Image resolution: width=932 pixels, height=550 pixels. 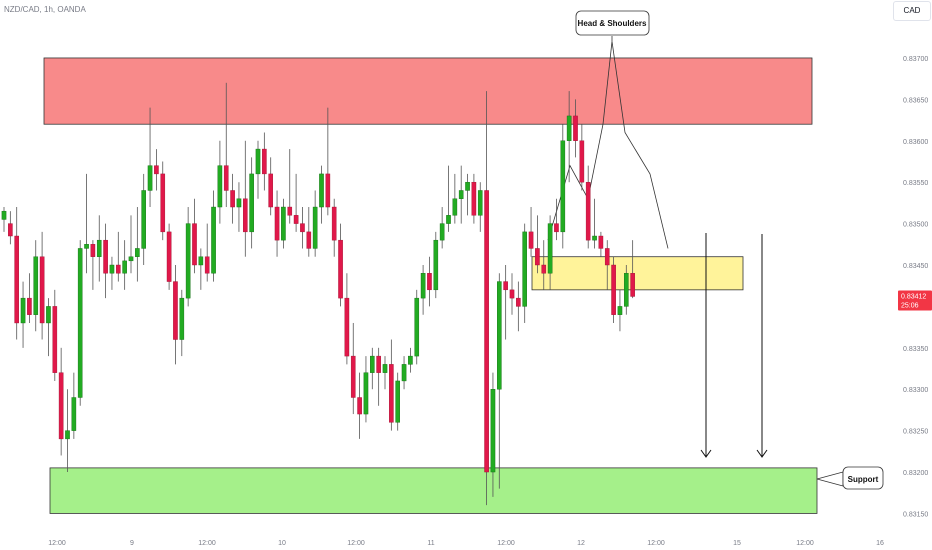 I want to click on target-arrow-icon, so click(x=762, y=453).